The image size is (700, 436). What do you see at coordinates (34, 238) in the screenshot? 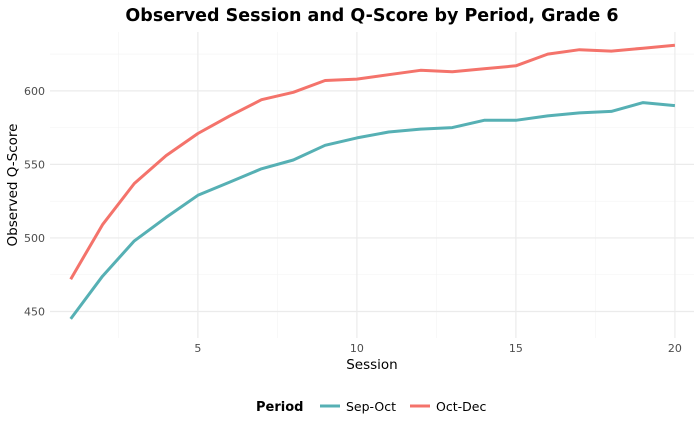
I see `y-tick-label: 500` at bounding box center [34, 238].